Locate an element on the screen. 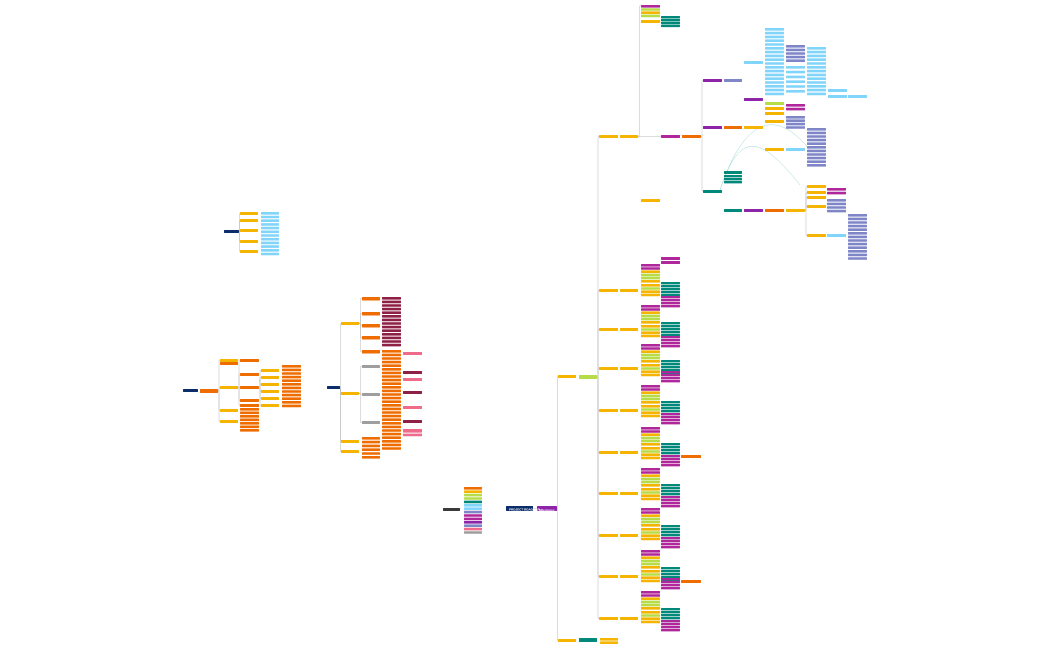  legend-root is located at coordinates (451, 509).